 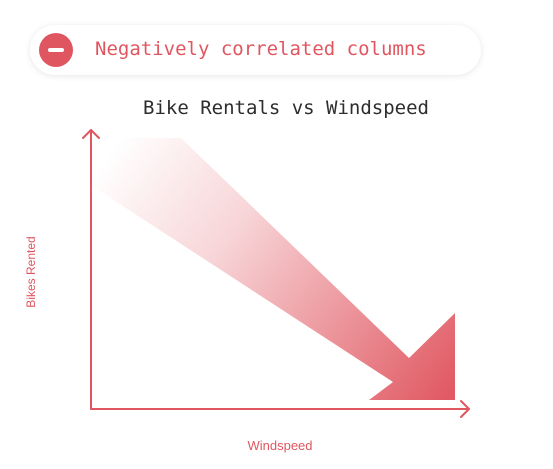 What do you see at coordinates (286, 108) in the screenshot?
I see `diagram-title: Bike Rentals vs Windspeed` at bounding box center [286, 108].